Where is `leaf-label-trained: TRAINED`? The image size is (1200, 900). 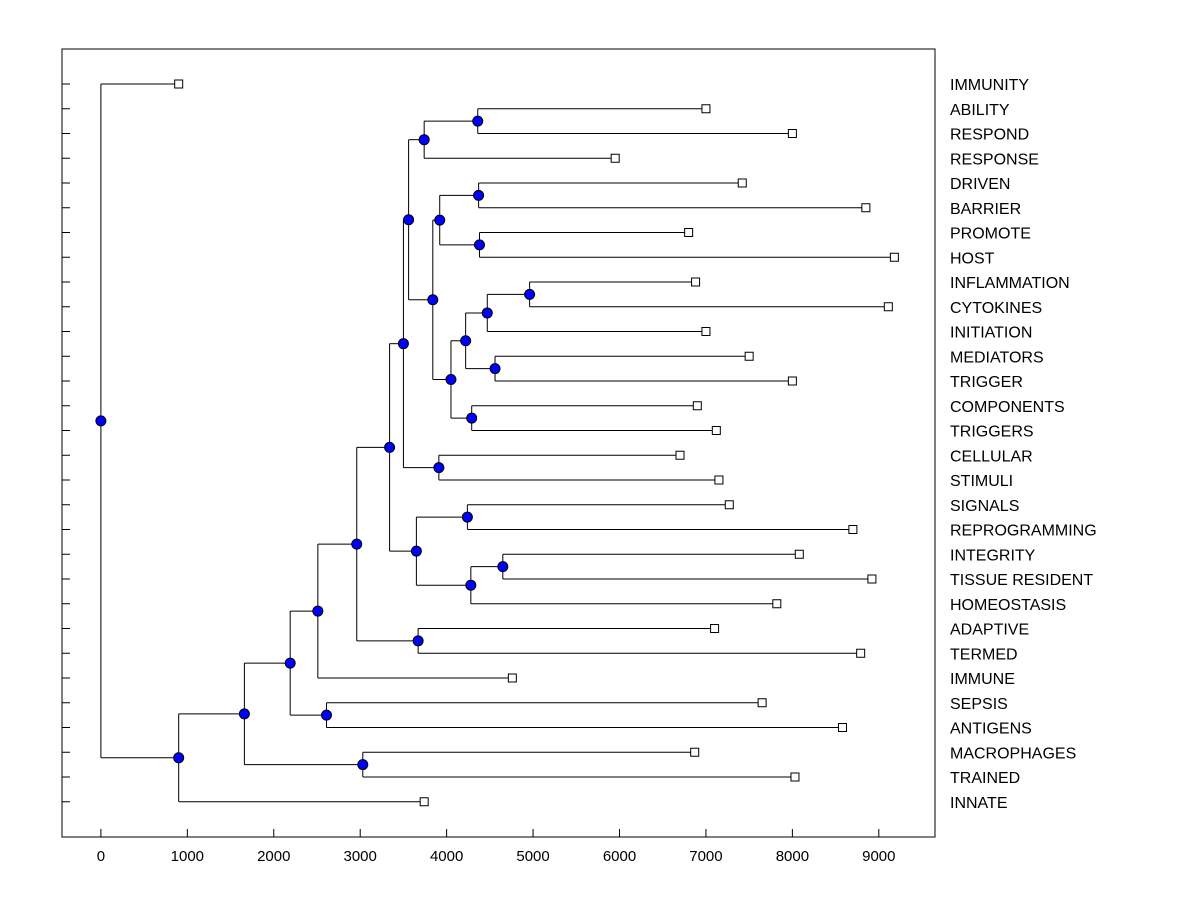 leaf-label-trained: TRAINED is located at coordinates (985, 778).